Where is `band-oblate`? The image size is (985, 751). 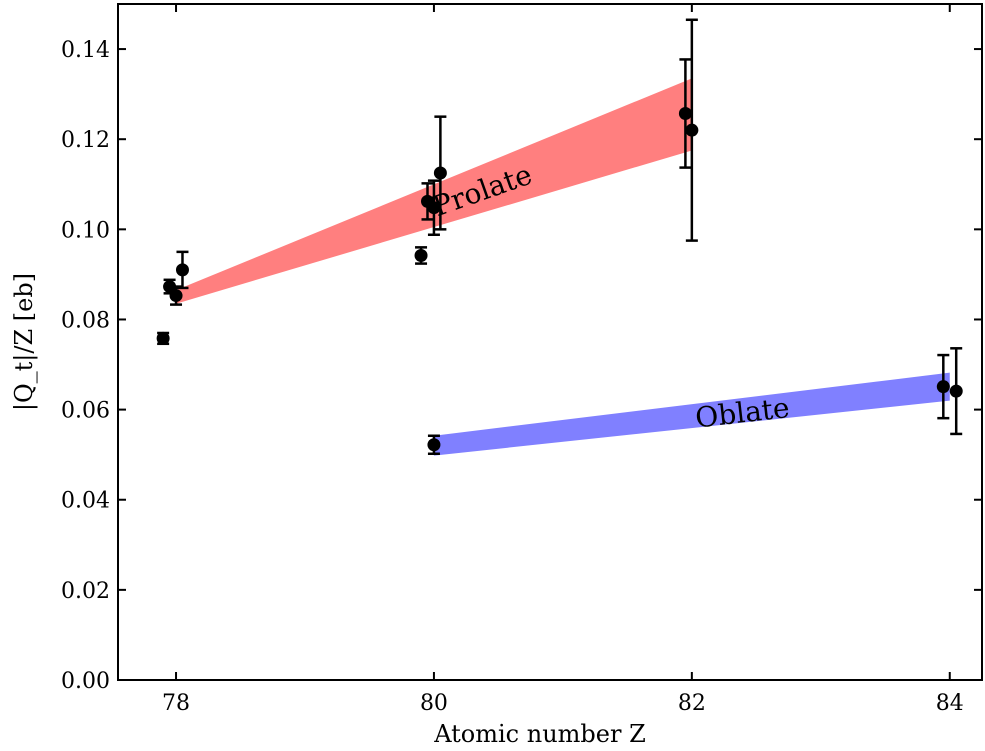 band-oblate is located at coordinates (691, 414).